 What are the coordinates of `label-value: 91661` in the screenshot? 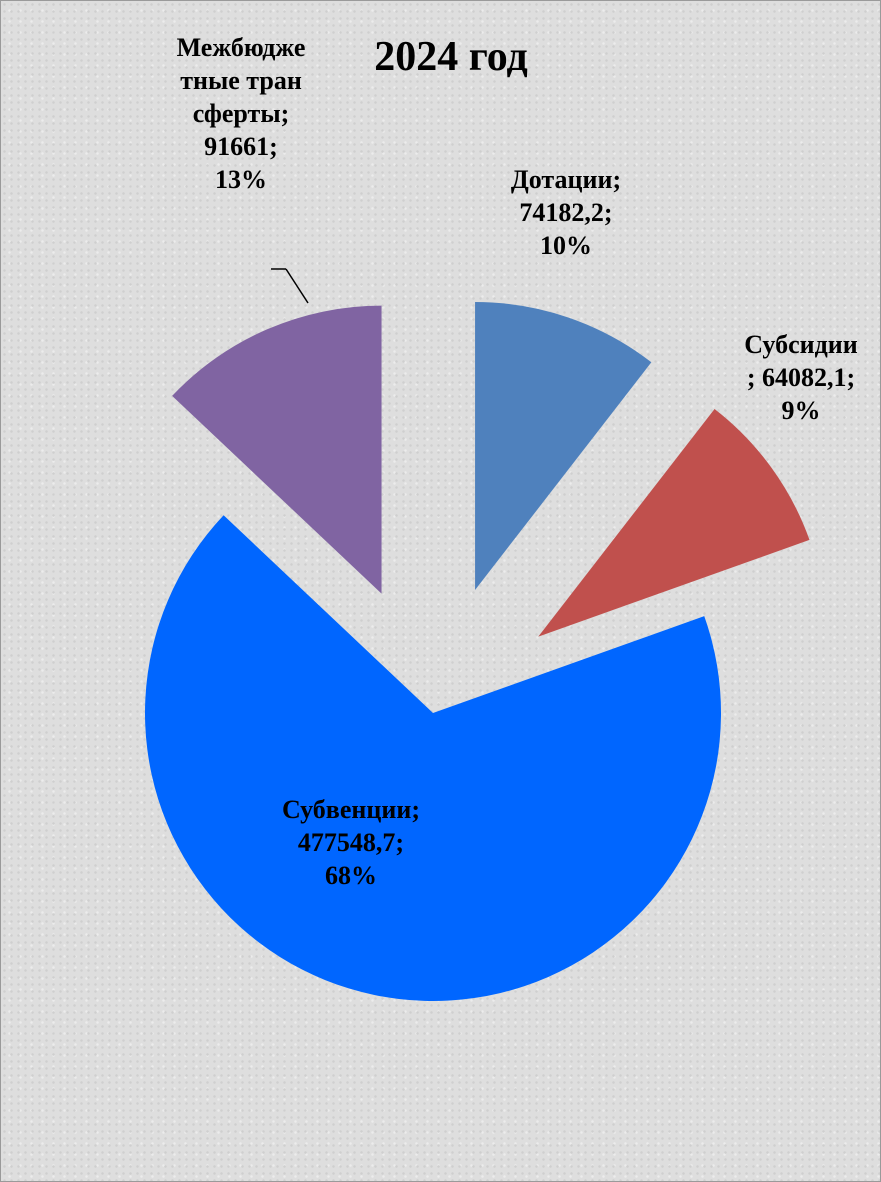 It's located at (237, 146).